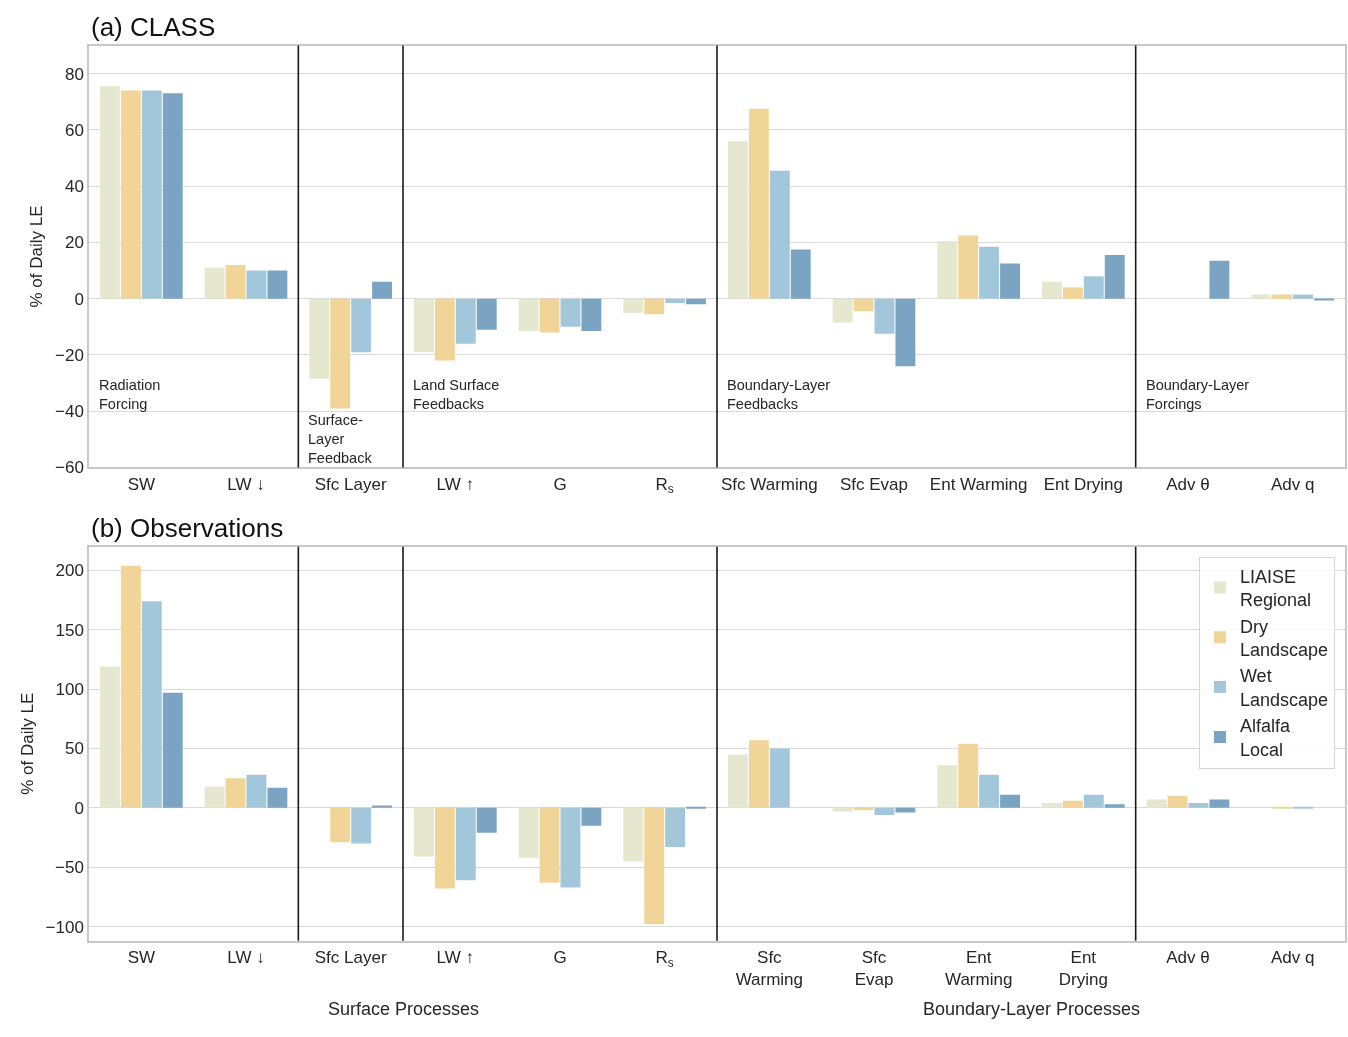 The width and height of the screenshot is (1348, 1037). What do you see at coordinates (74, 74) in the screenshot?
I see `y-tick-label: 80` at bounding box center [74, 74].